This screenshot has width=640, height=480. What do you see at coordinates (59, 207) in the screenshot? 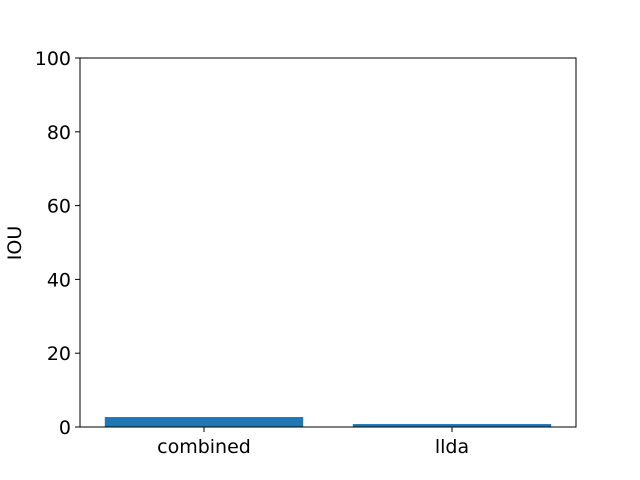
I see `y-tick-label: 60` at bounding box center [59, 207].